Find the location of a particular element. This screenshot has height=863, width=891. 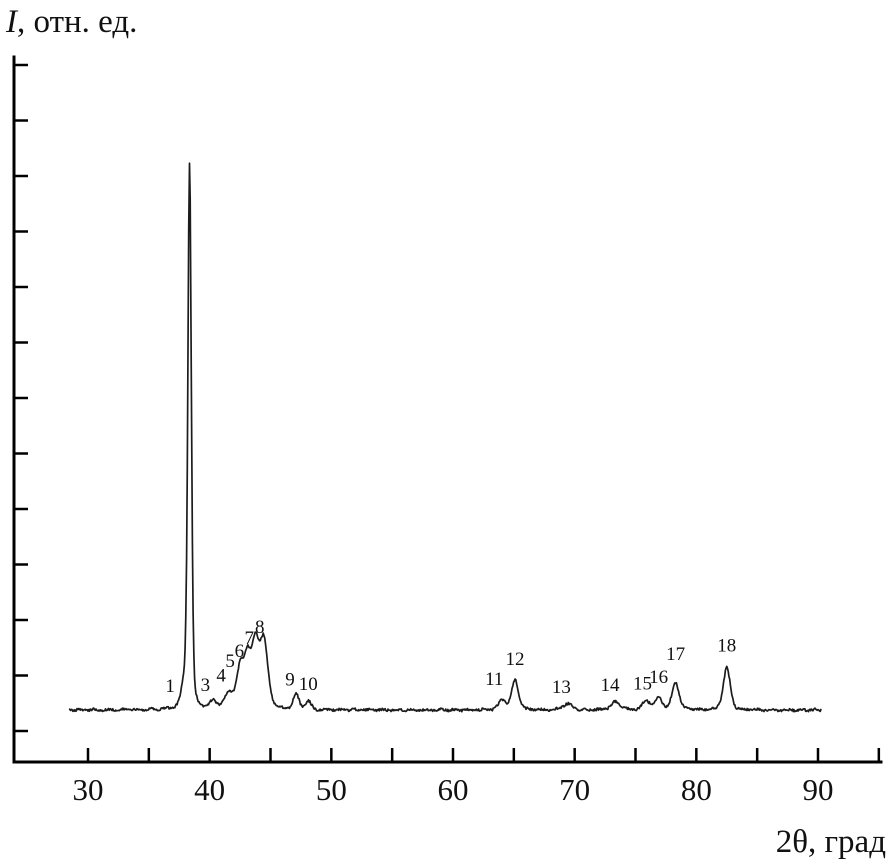

peak-label-8: 8 is located at coordinates (260, 627).